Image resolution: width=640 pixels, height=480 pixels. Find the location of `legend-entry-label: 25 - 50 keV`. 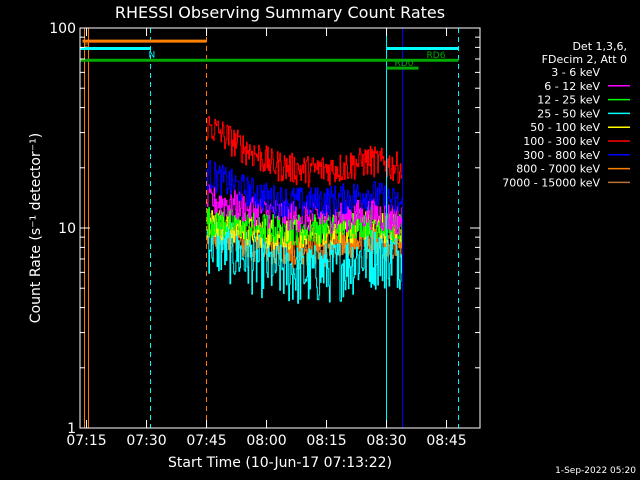

legend-entry-label: 25 - 50 keV is located at coordinates (568, 113).